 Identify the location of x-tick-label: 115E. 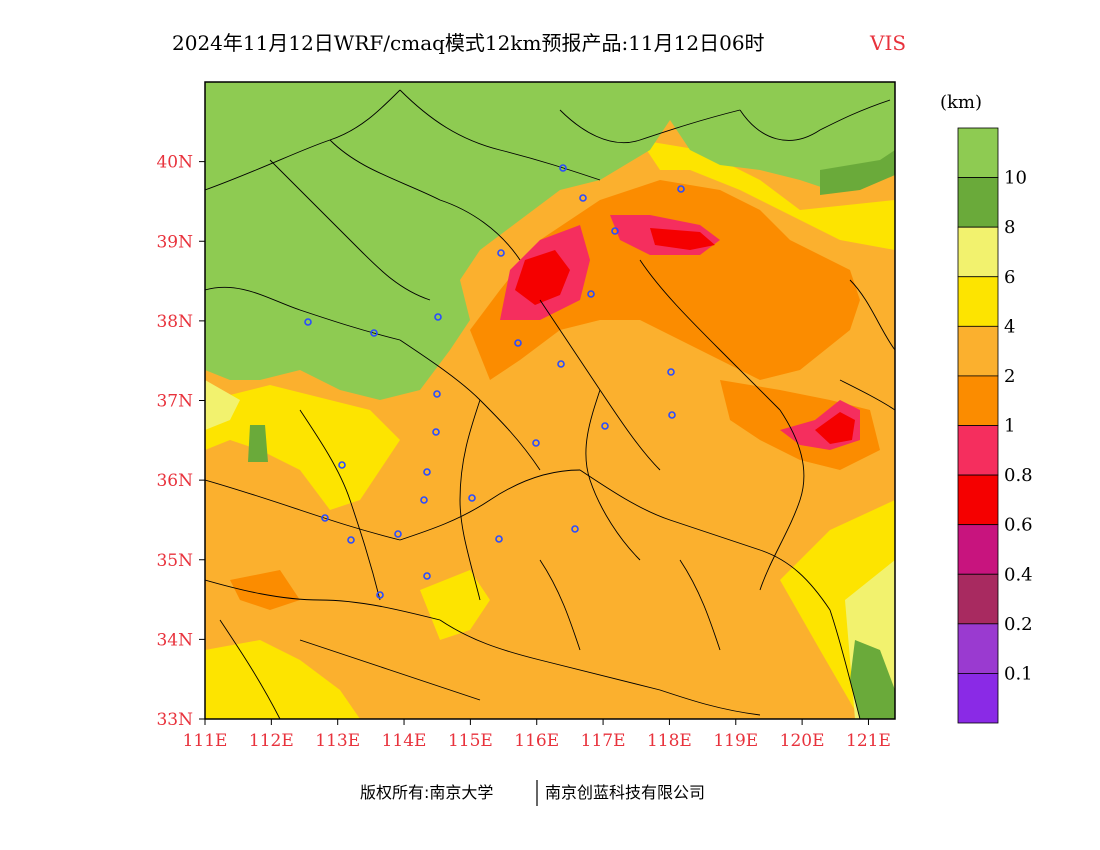
(470, 741).